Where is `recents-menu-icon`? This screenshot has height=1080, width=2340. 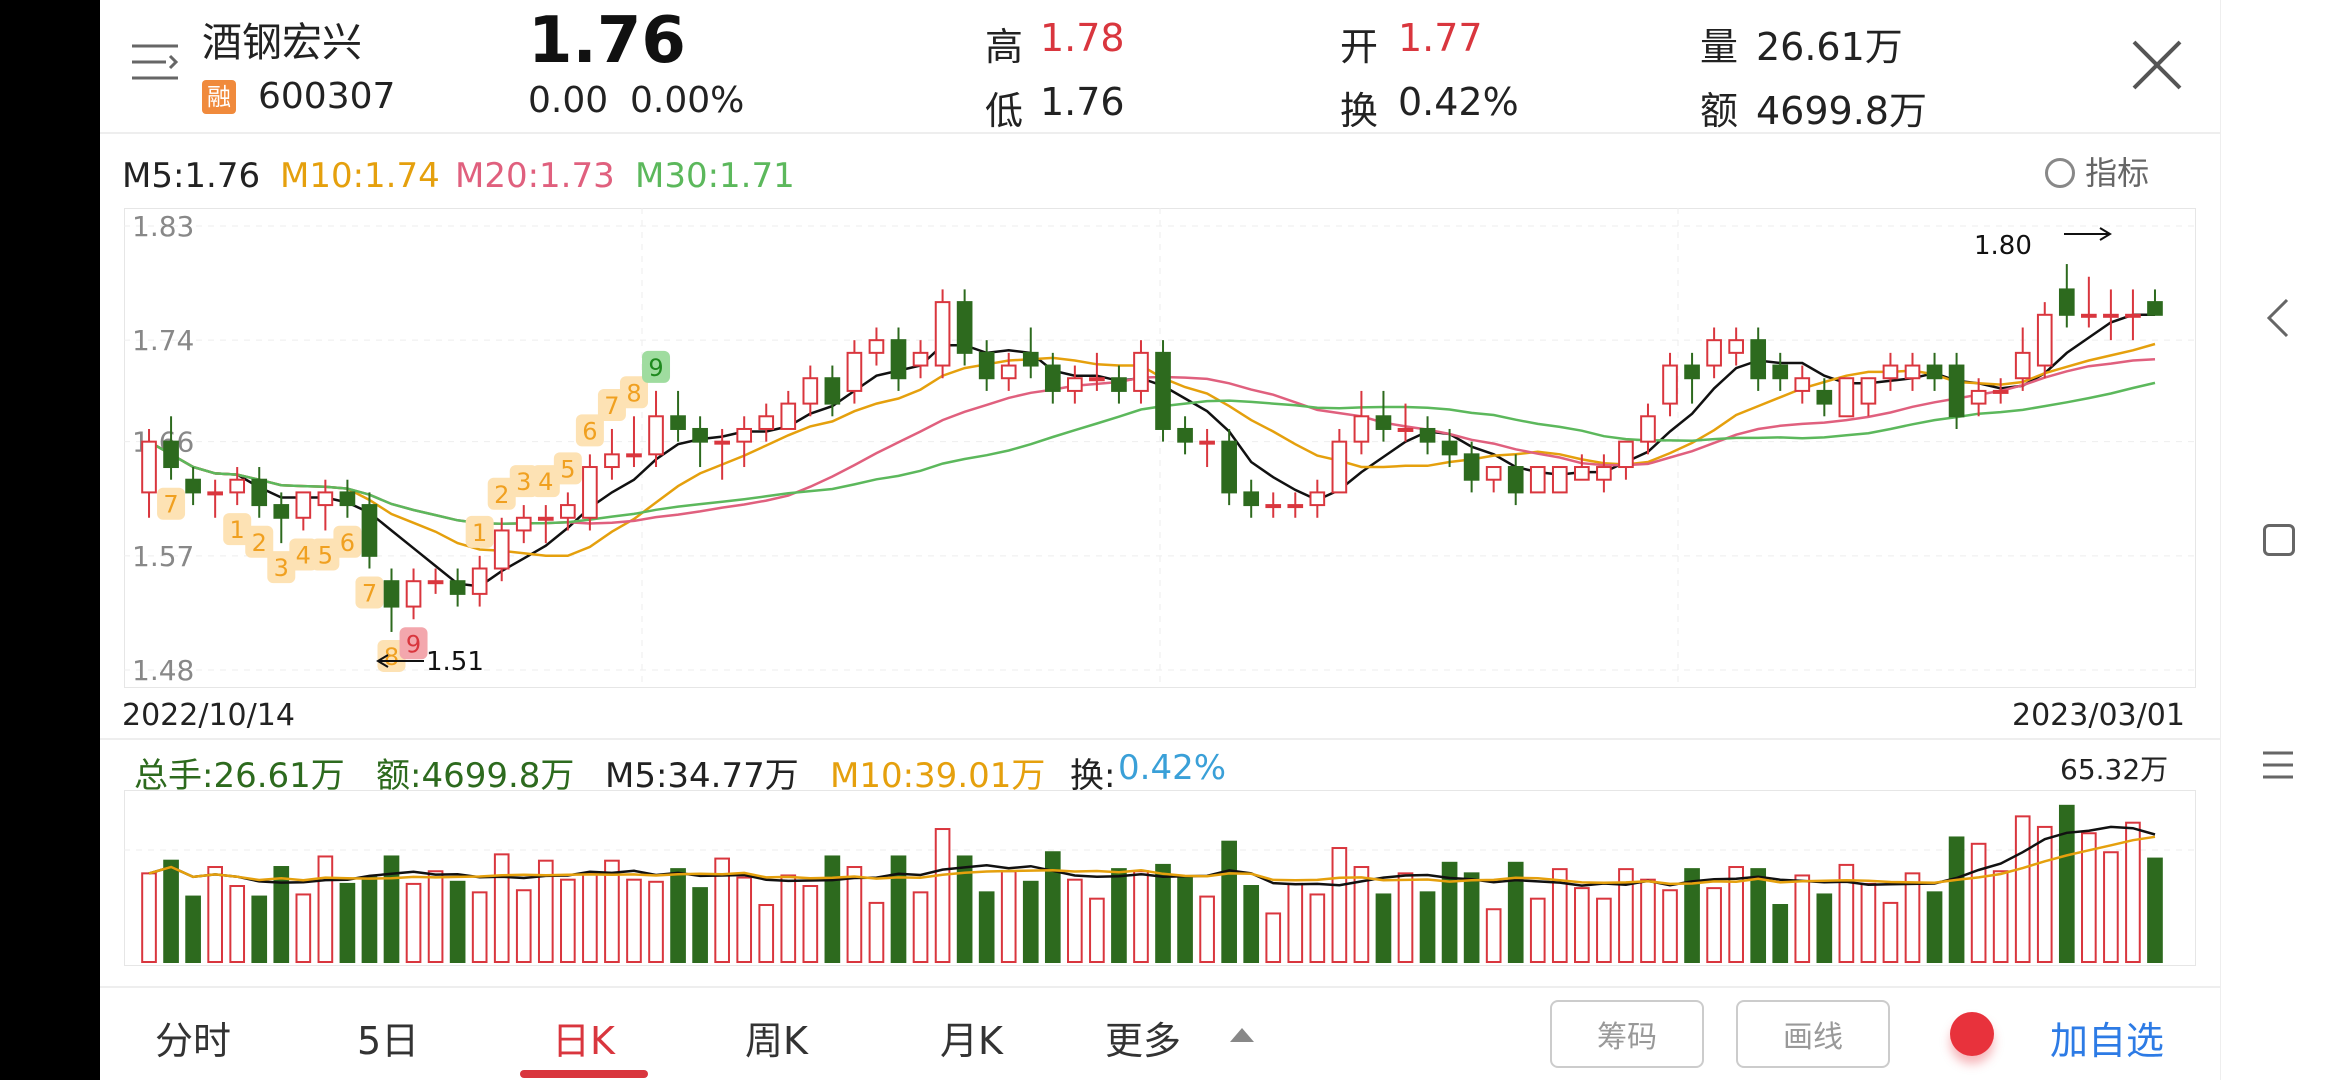 recents-menu-icon is located at coordinates (2278, 765).